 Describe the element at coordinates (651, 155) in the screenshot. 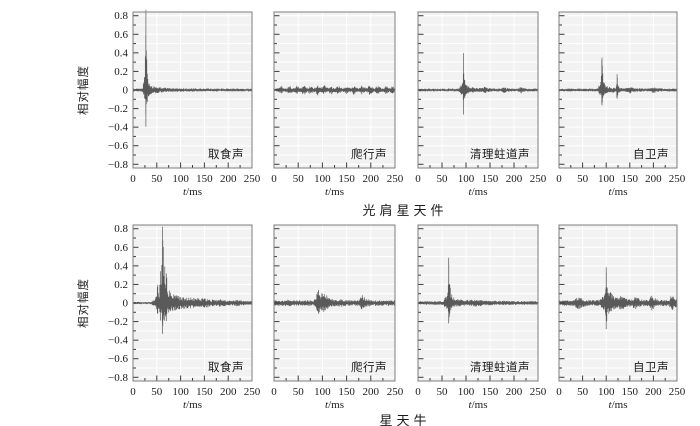

I see `plot-label-defense-row1: 自卫声` at that location.